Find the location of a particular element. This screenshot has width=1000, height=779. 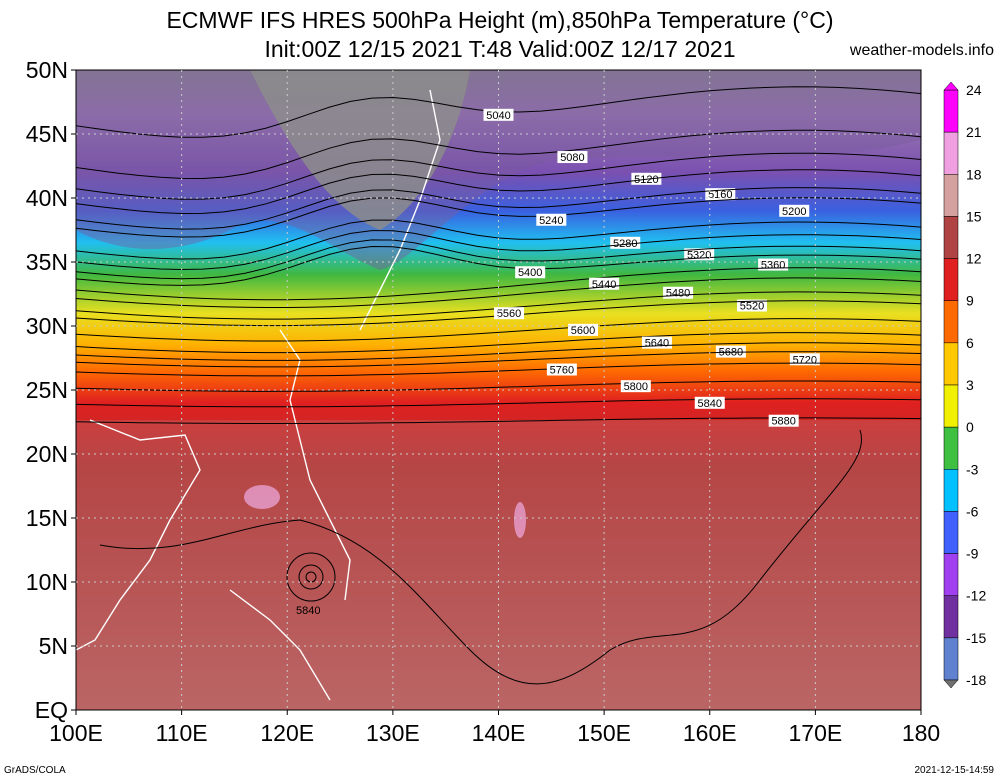

lat-label: 20N is located at coordinates (47, 454).